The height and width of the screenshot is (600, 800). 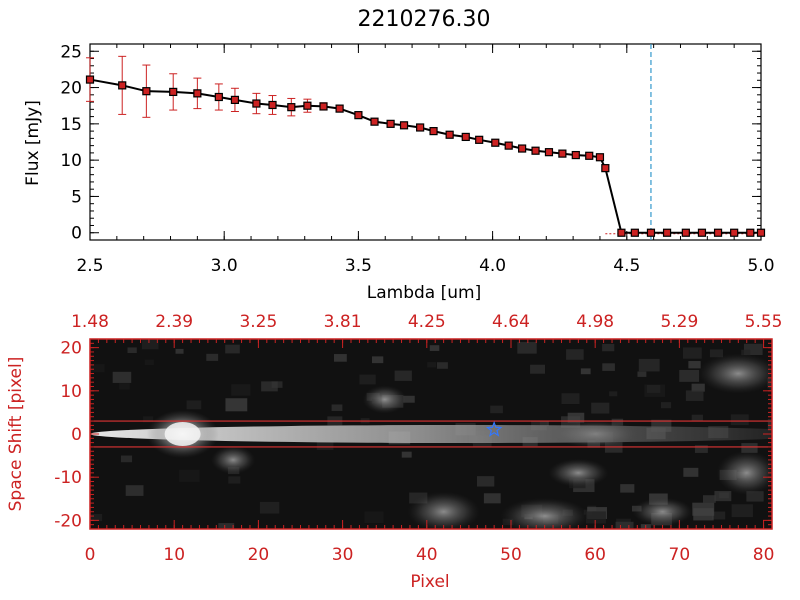 I want to click on image-y-tick-label: 20, so click(x=71, y=349).